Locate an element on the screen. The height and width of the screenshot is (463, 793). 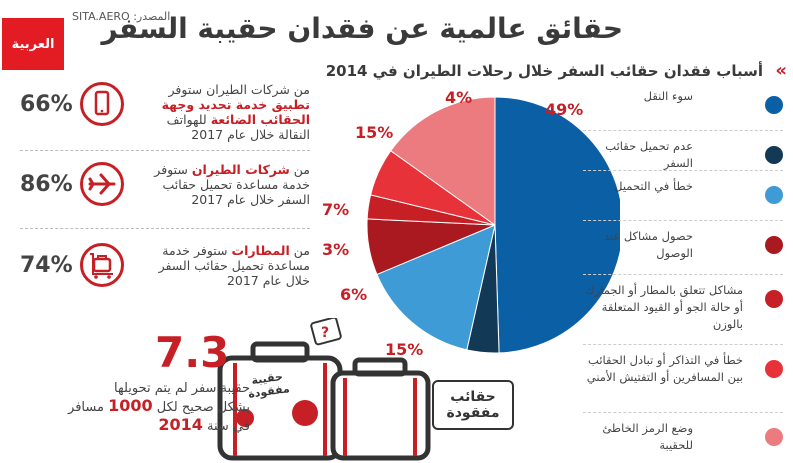
bags-line-3-pre: في سنة is located at coordinates (228, 426).